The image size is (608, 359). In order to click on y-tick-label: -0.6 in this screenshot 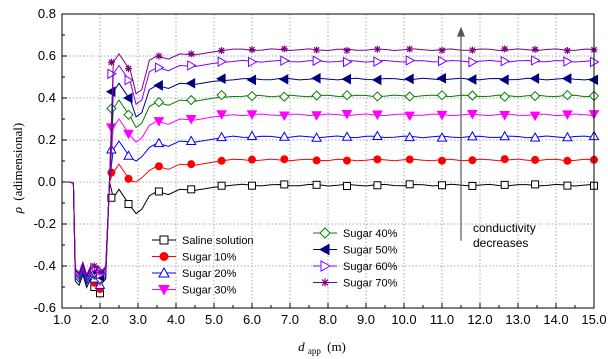, I will do `click(45, 307)`.